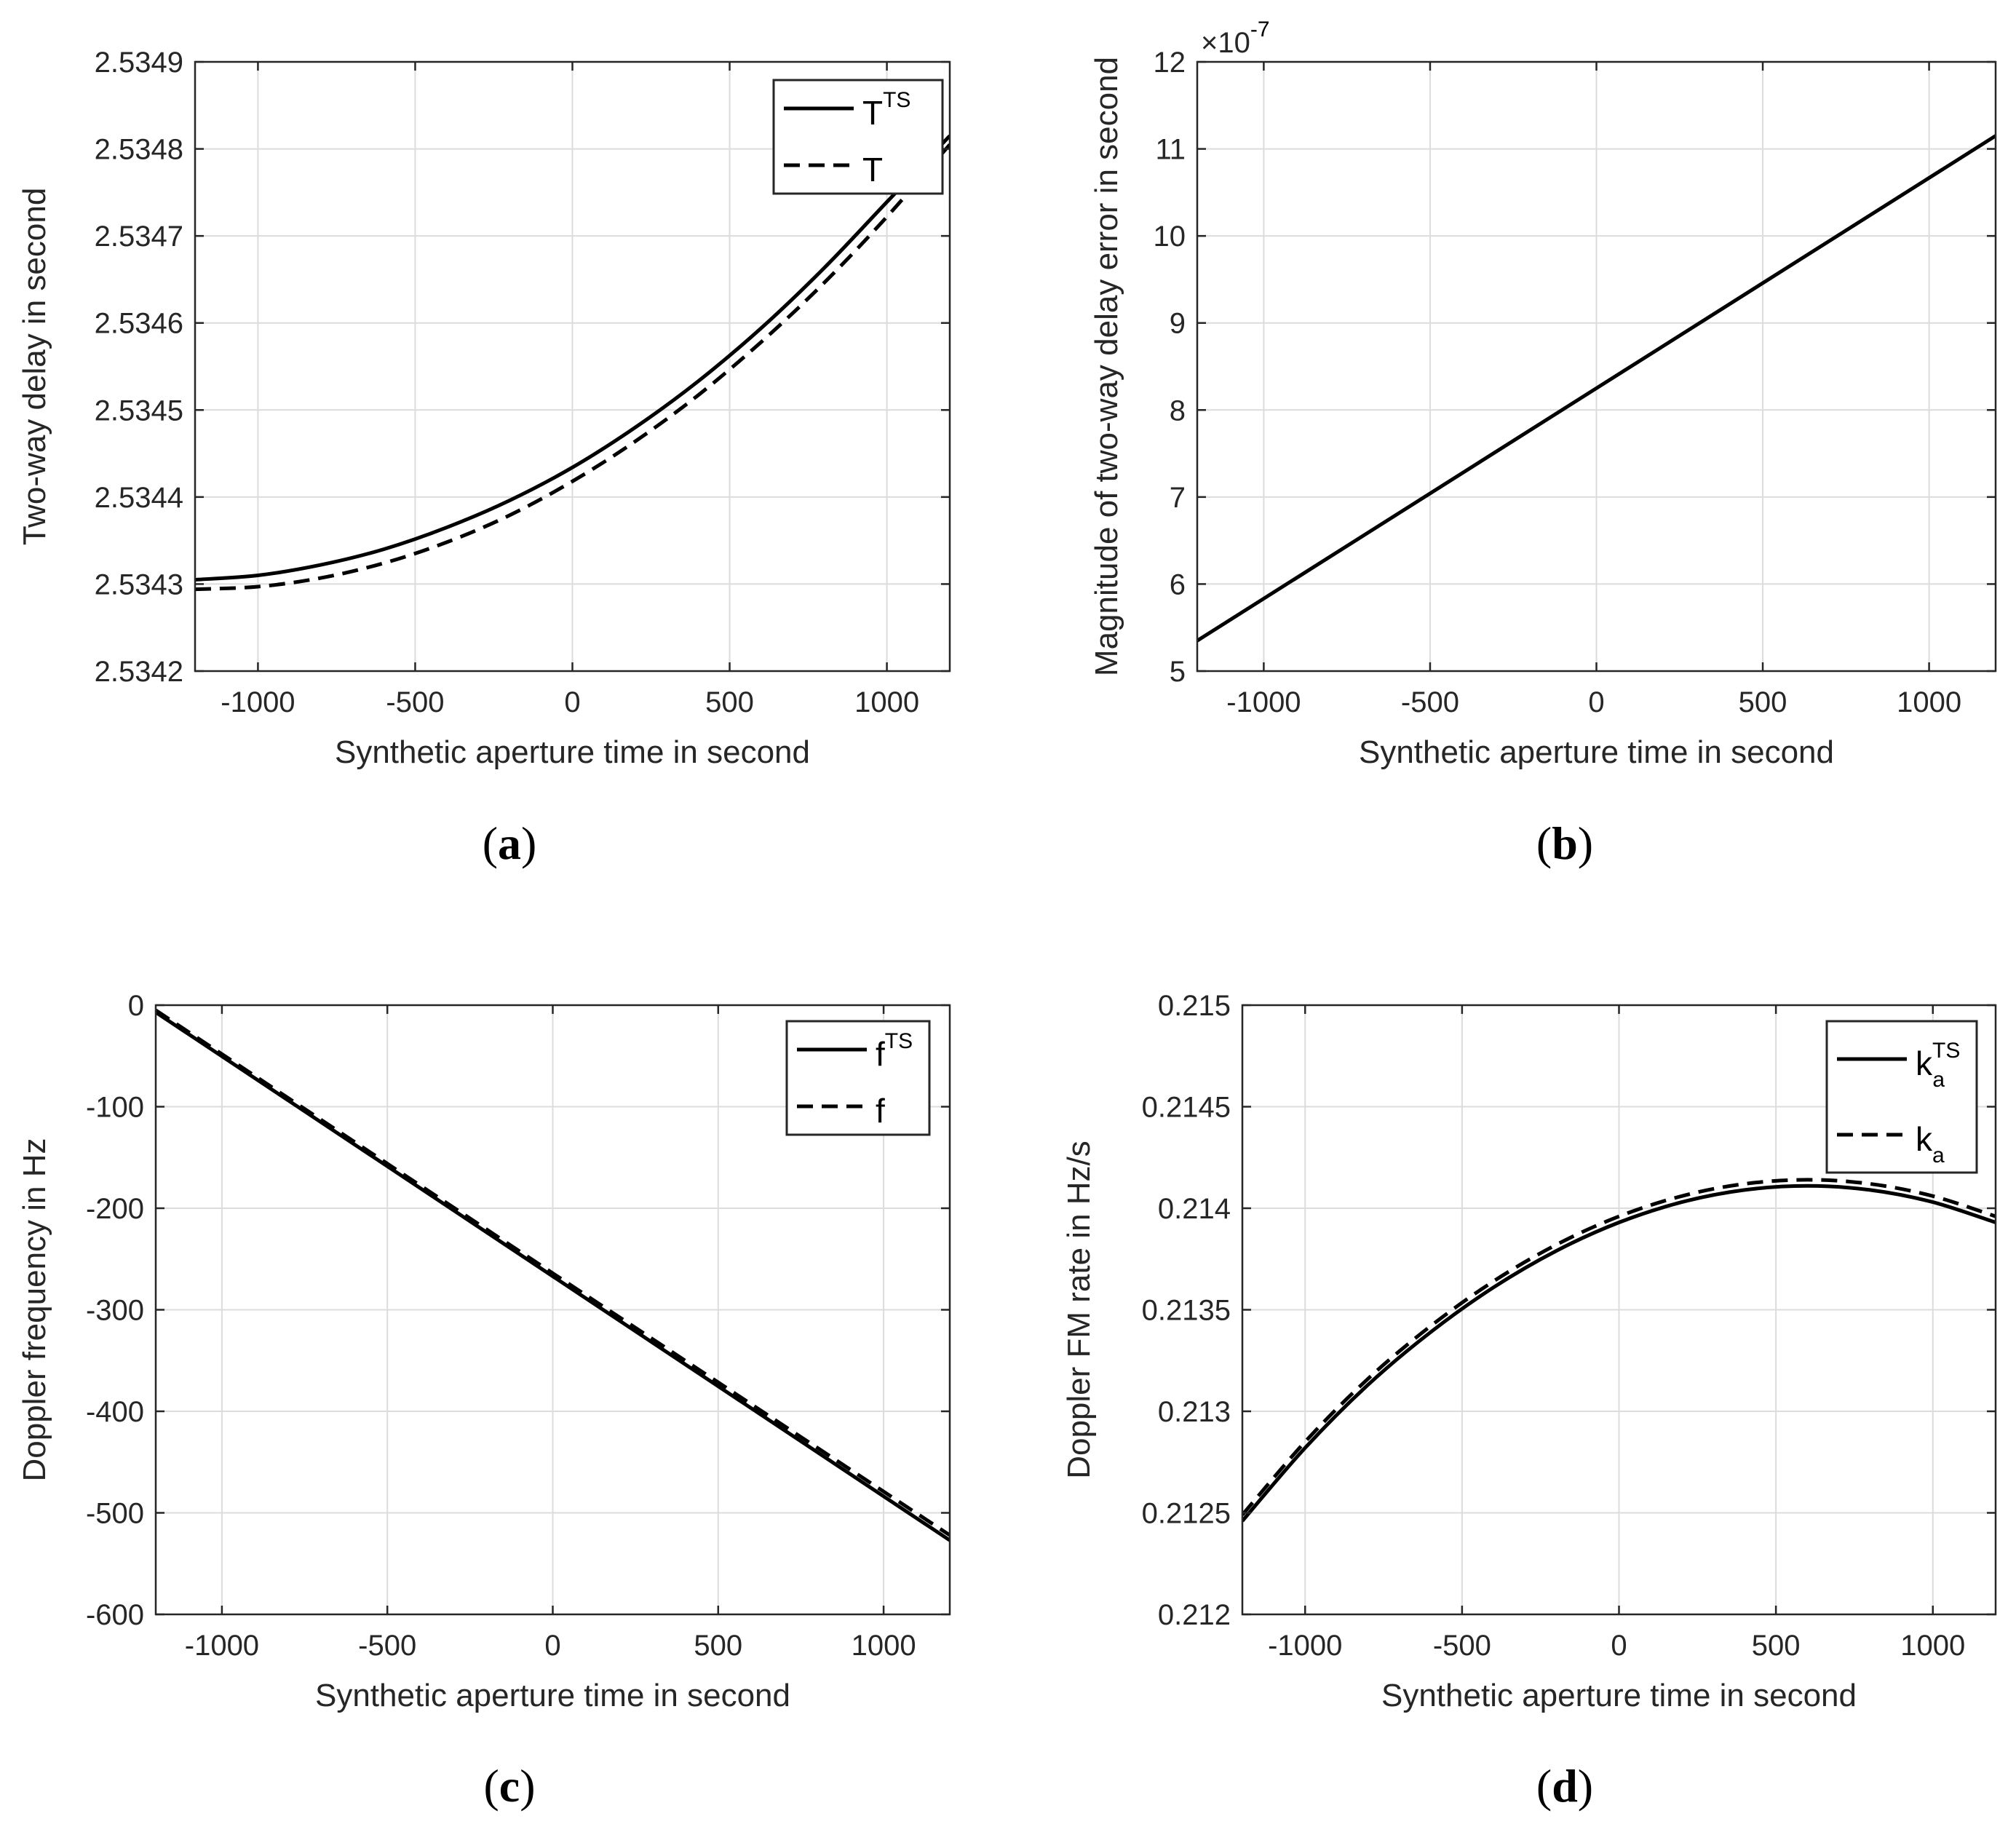 The image size is (2016, 1824). I want to click on y-tick-label-2: 0.213, so click(1194, 1412).